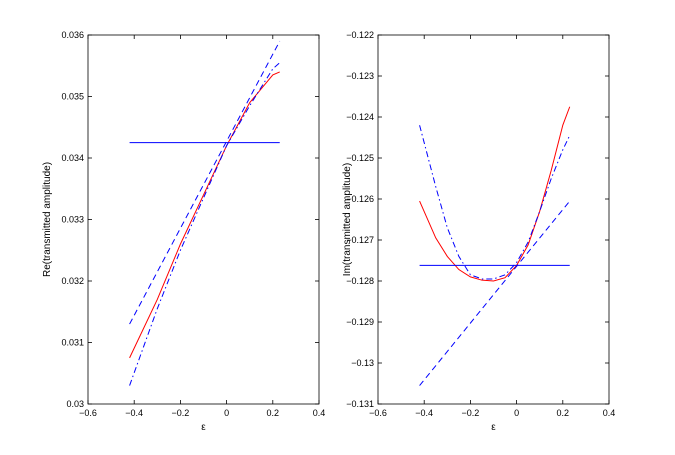  I want to click on y-tick-label: 0.03, so click(75, 404).